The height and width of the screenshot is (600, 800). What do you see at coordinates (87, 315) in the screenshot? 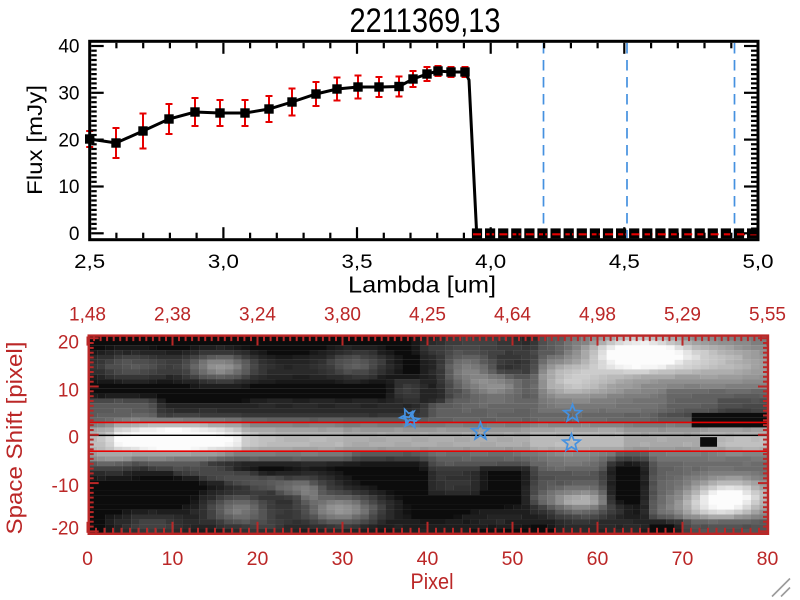
I see `svg-text: 1,48` at bounding box center [87, 315].